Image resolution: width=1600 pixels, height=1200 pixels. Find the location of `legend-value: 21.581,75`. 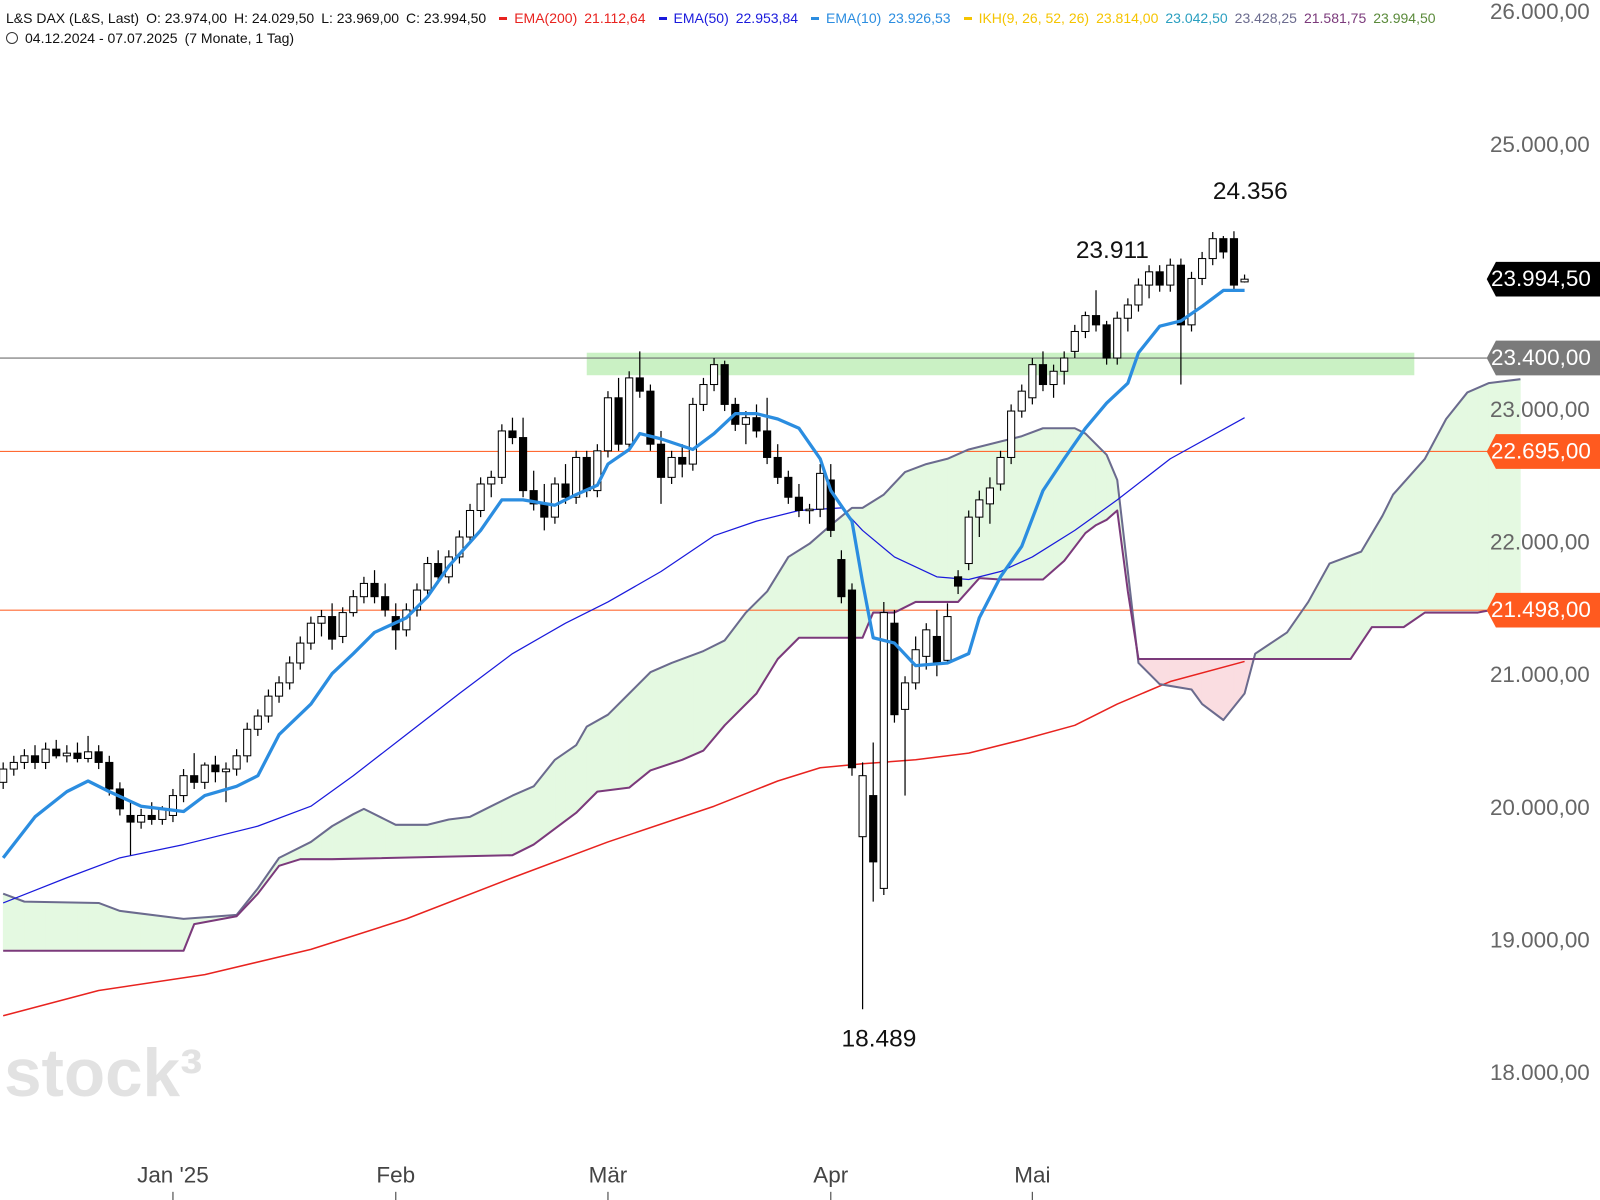

legend-value: 21.581,75 is located at coordinates (1335, 18).